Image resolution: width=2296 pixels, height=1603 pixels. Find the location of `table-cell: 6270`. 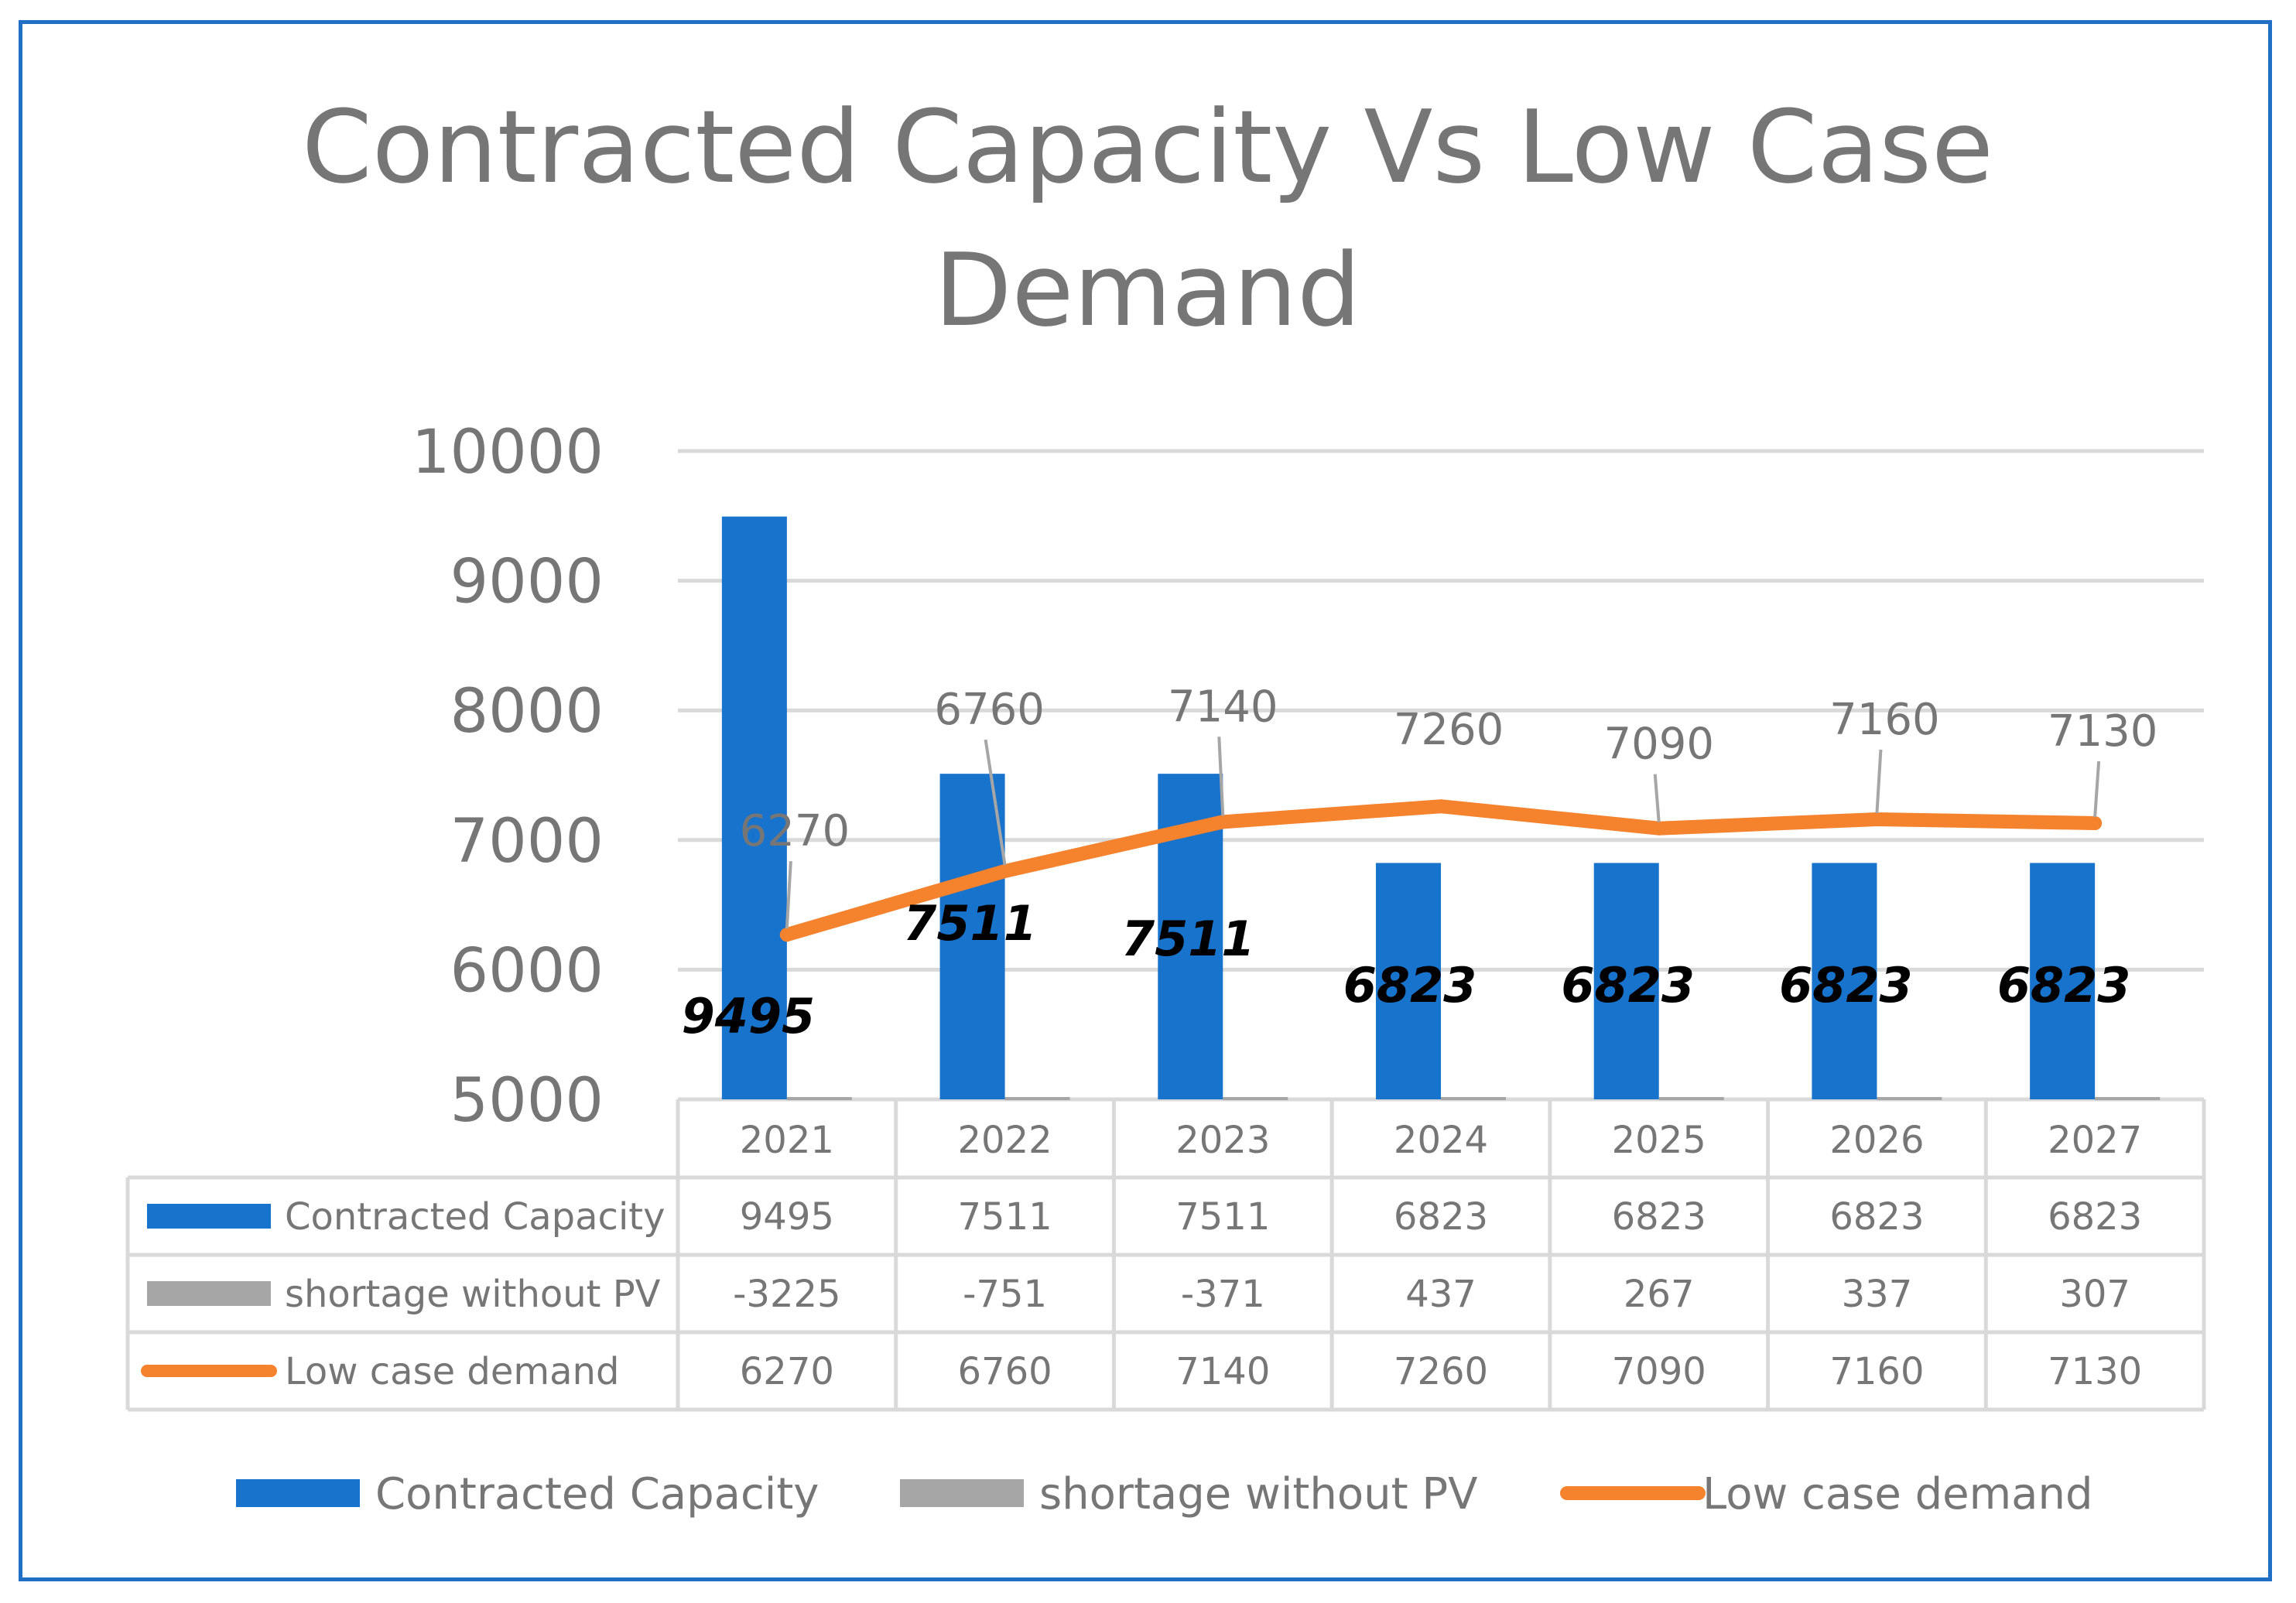

table-cell: 6270 is located at coordinates (787, 1371).